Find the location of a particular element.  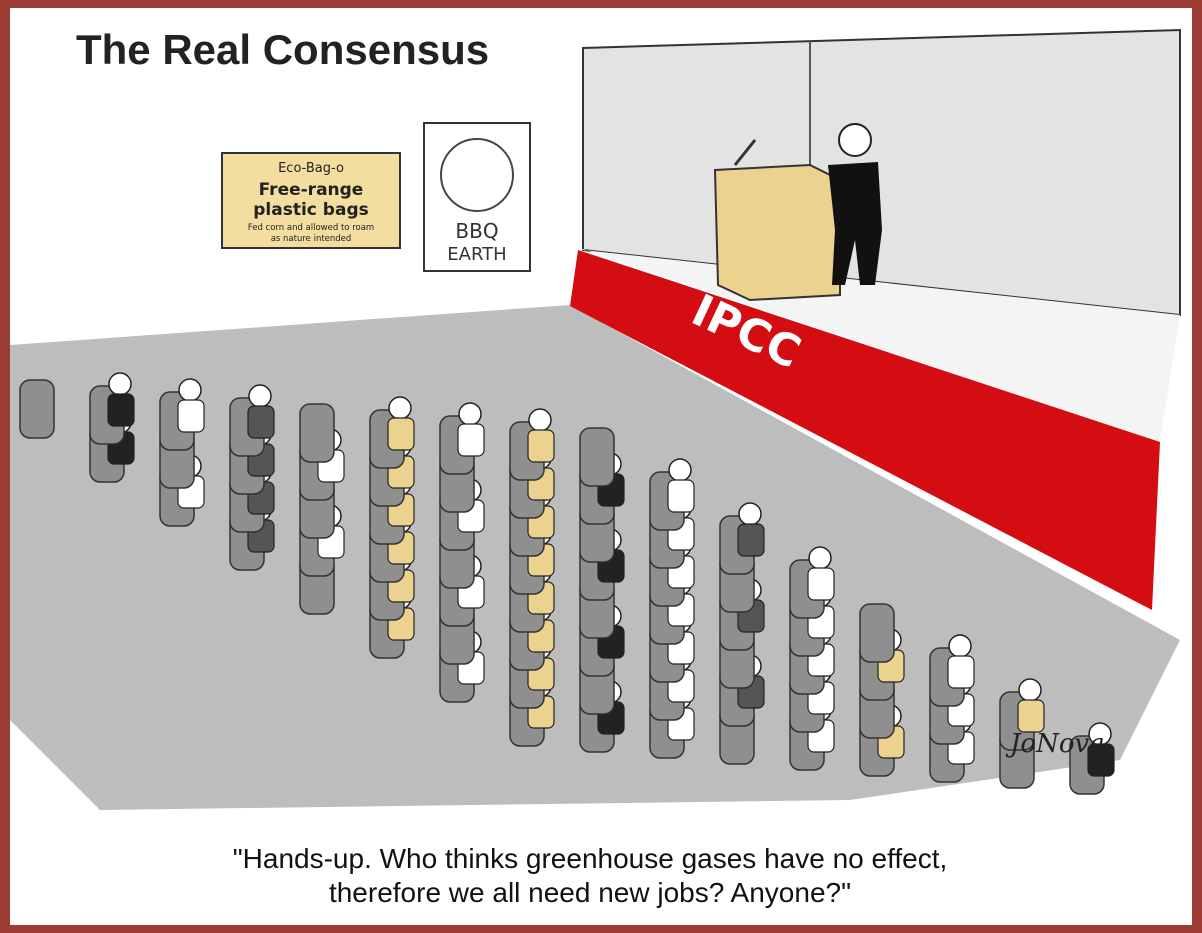

bbq-poster is located at coordinates (477, 197).